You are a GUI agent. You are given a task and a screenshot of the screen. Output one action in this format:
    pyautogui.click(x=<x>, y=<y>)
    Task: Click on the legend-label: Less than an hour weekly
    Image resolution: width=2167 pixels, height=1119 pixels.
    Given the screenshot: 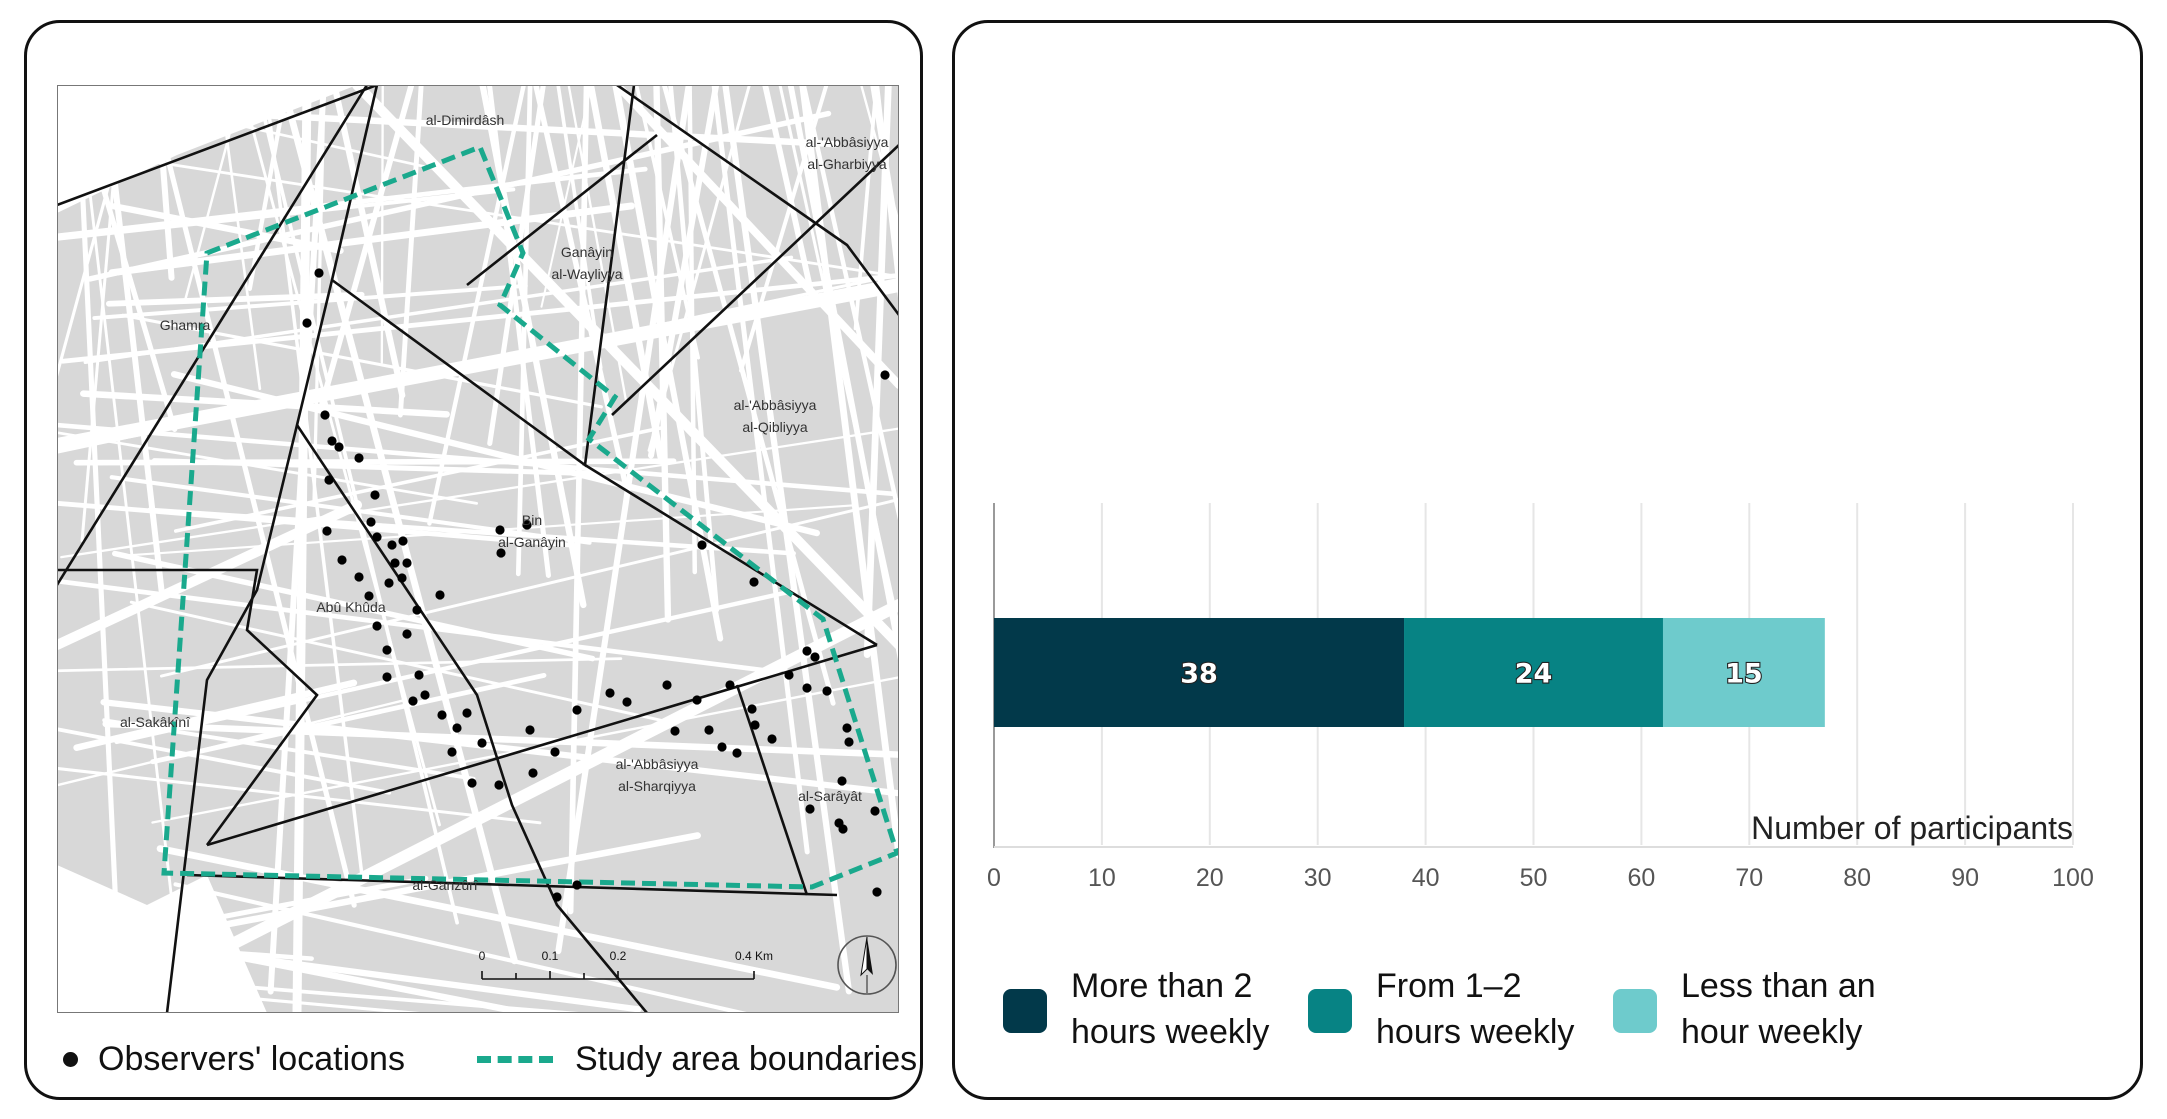 What is the action you would take?
    pyautogui.click(x=1778, y=1009)
    